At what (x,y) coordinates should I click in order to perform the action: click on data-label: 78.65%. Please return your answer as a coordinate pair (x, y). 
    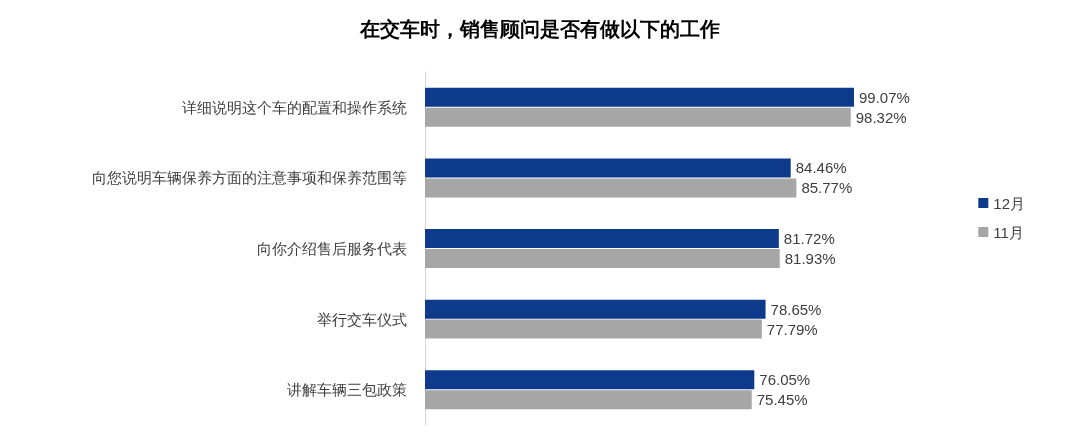
    Looking at the image, I should click on (796, 309).